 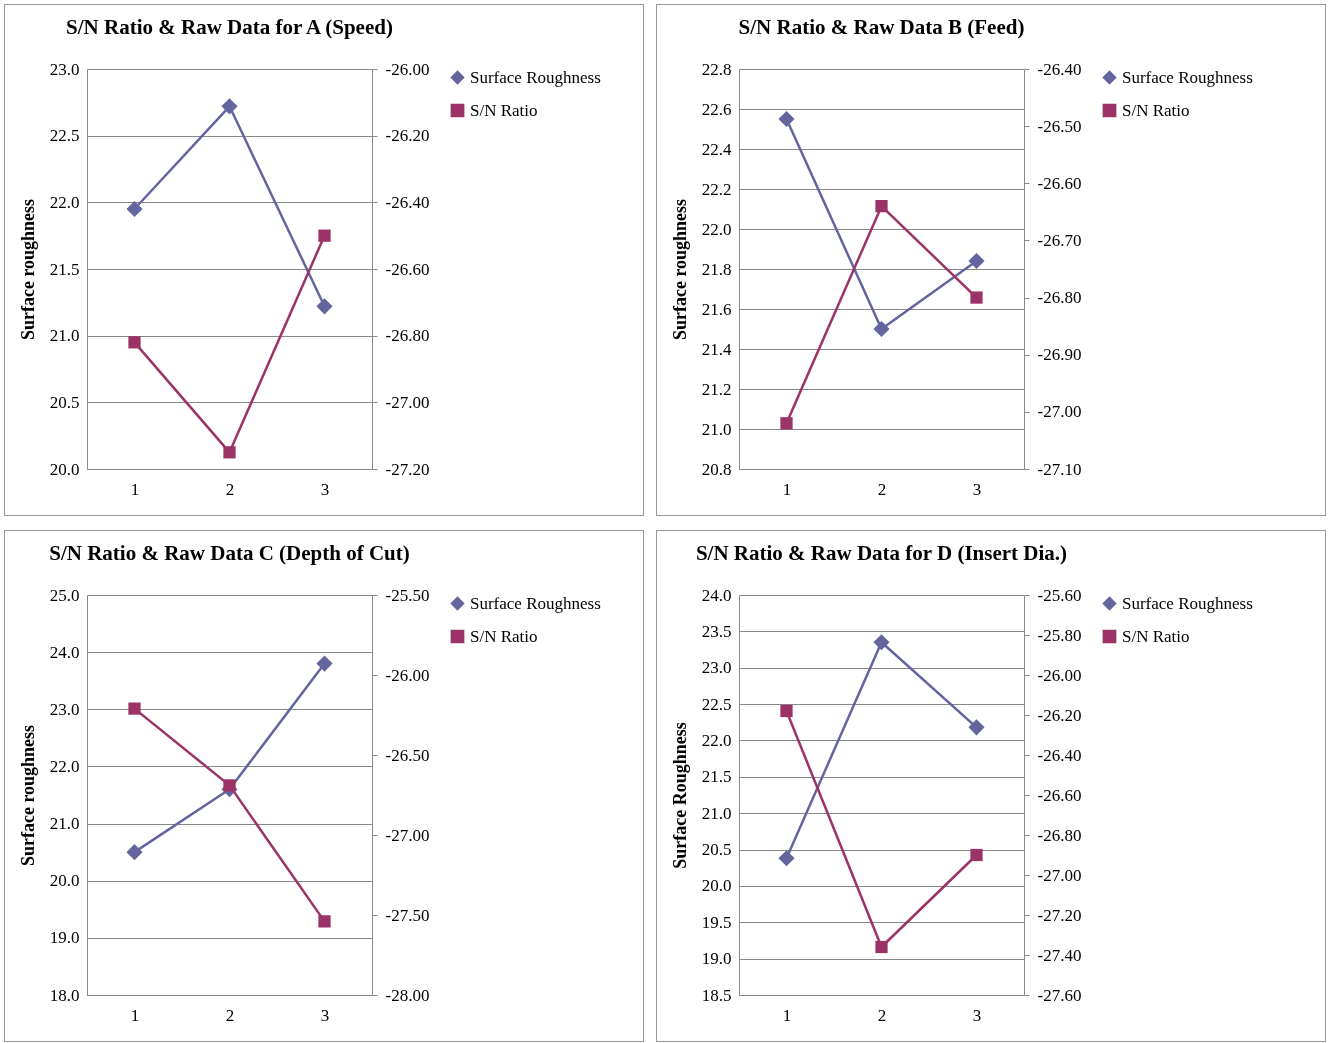 What do you see at coordinates (229, 553) in the screenshot?
I see `chart-title: S/N Ratio & Raw Data C (Depth of Cut)` at bounding box center [229, 553].